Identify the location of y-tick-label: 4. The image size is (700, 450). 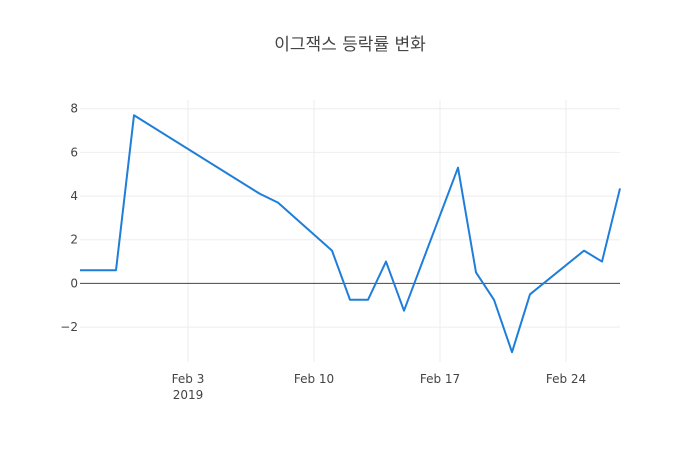
(74, 196).